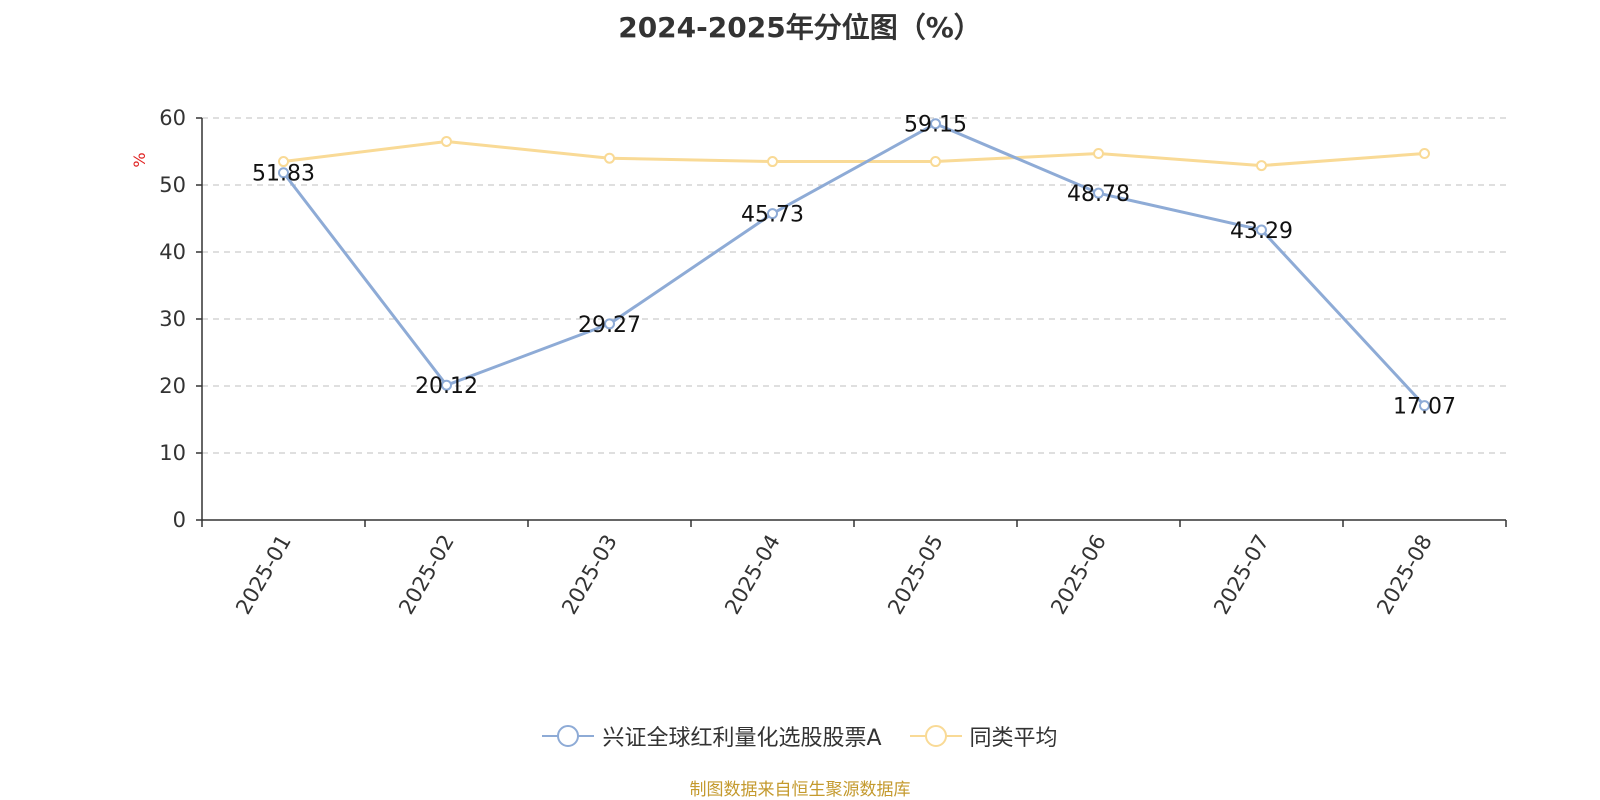 The width and height of the screenshot is (1600, 800). I want to click on y-tick-label: 10, so click(172, 453).